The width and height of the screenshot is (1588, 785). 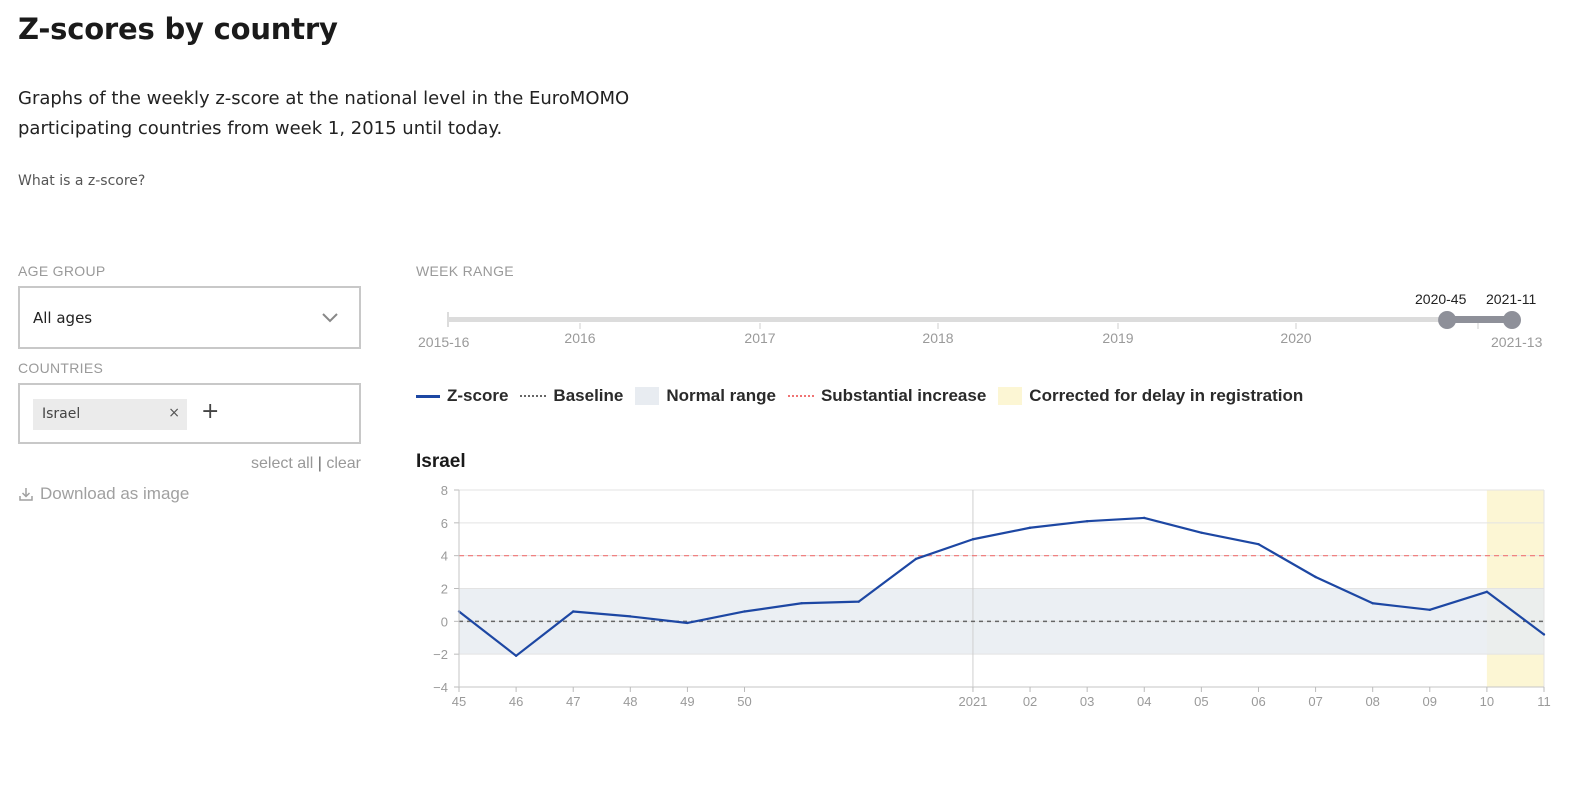 What do you see at coordinates (1117, 338) in the screenshot?
I see `range-year-label: 2019` at bounding box center [1117, 338].